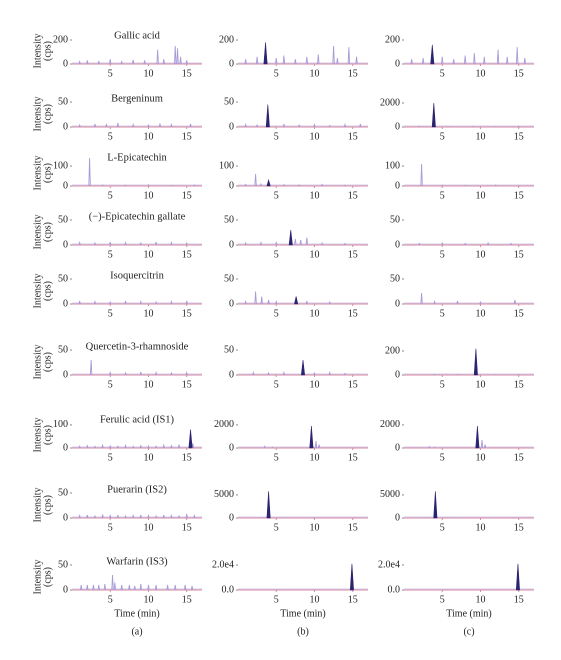  What do you see at coordinates (136, 631) in the screenshot?
I see `panel-caption: (a)` at bounding box center [136, 631].